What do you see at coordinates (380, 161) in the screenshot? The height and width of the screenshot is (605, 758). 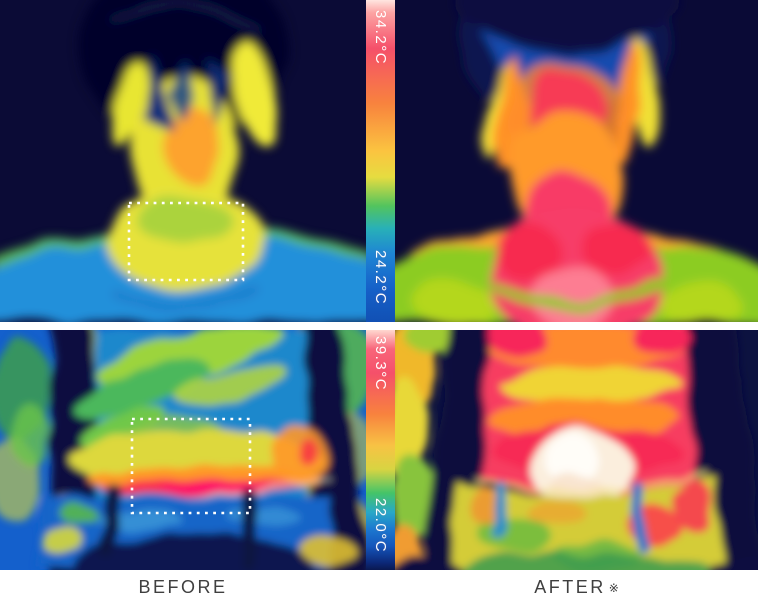 I see `temperature-colorbar-neck` at bounding box center [380, 161].